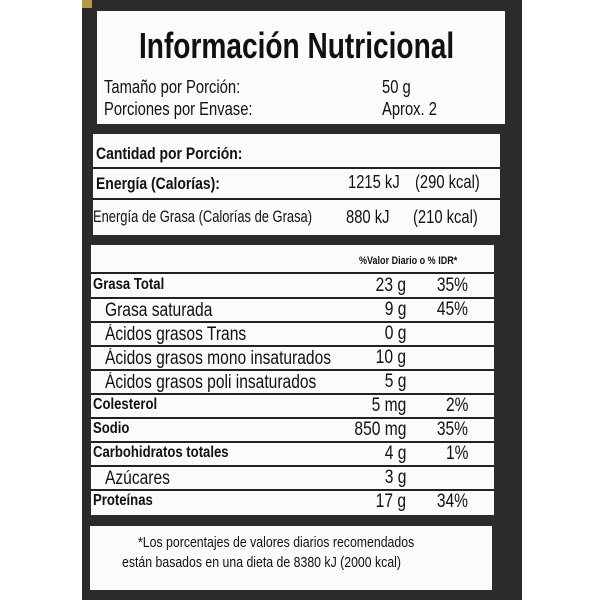 This screenshot has height=600, width=600. What do you see at coordinates (137, 478) in the screenshot?
I see `nutrient-name: Azúcares` at bounding box center [137, 478].